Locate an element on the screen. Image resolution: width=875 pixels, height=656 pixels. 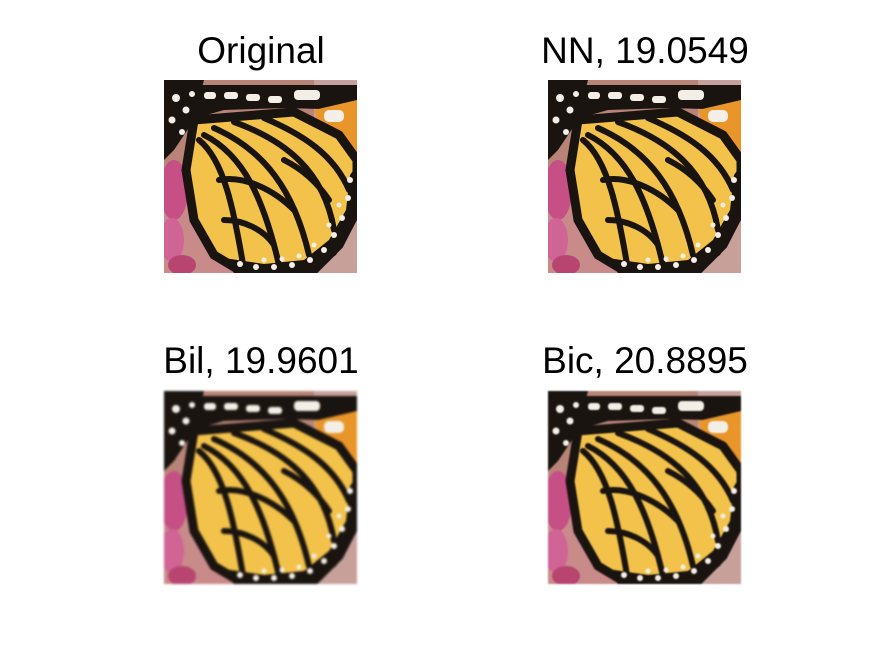
butterfly-image-bil is located at coordinates (260, 487).